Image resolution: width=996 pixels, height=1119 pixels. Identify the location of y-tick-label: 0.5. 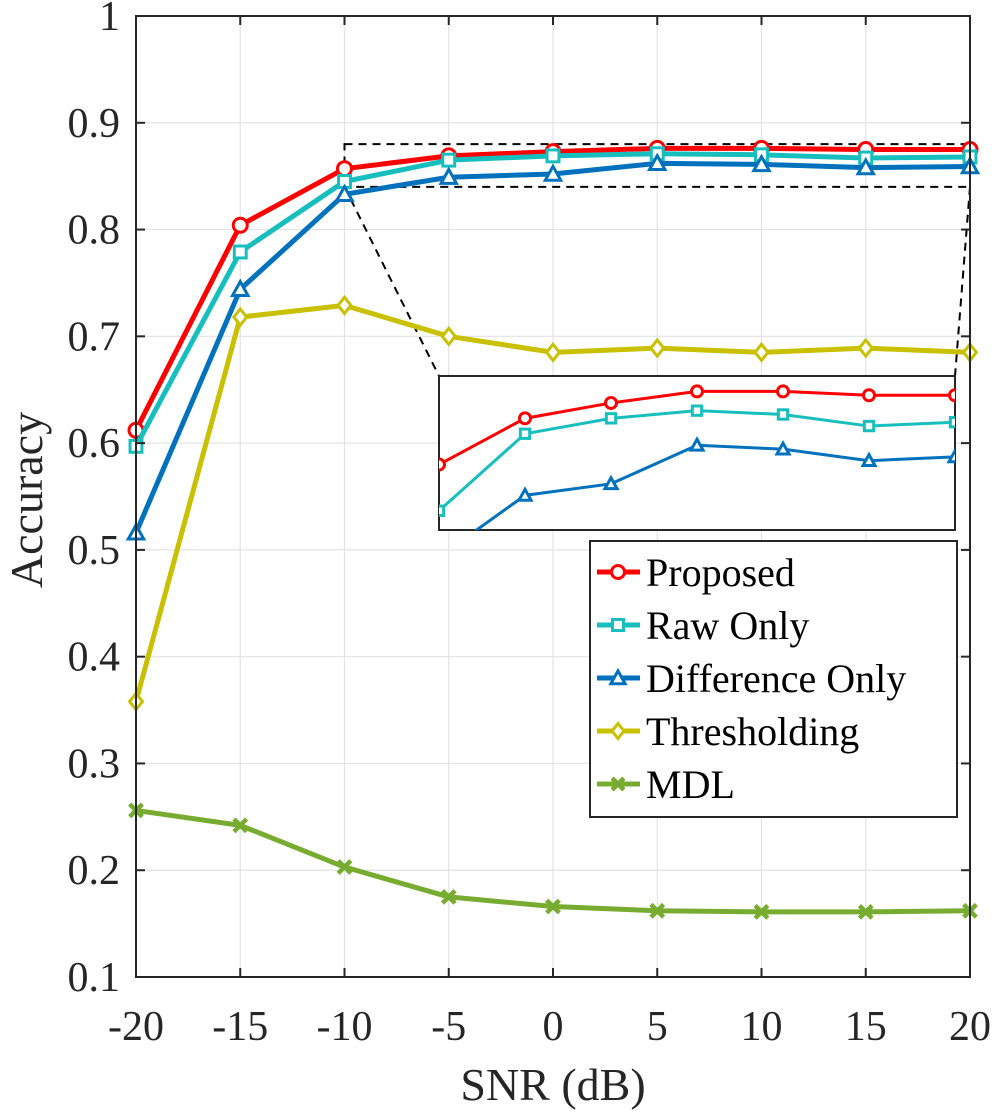
(94, 551).